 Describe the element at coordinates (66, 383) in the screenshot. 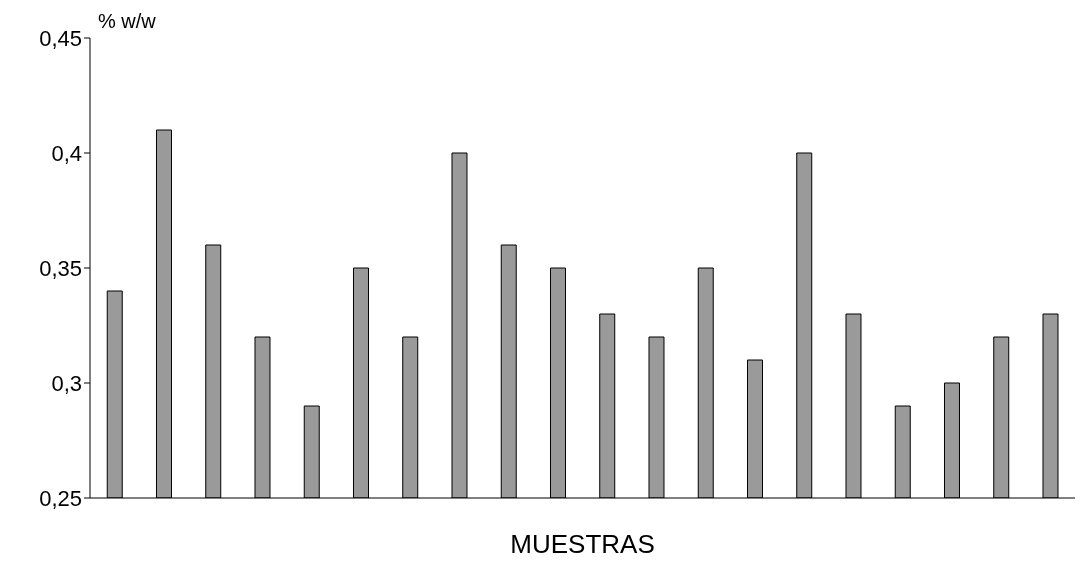

I see `y-tick-label: 0,3` at that location.